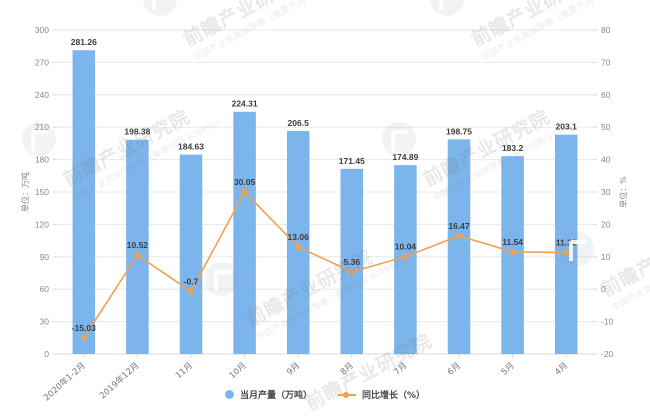  I want to click on line-value-label: 10.52, so click(138, 245).